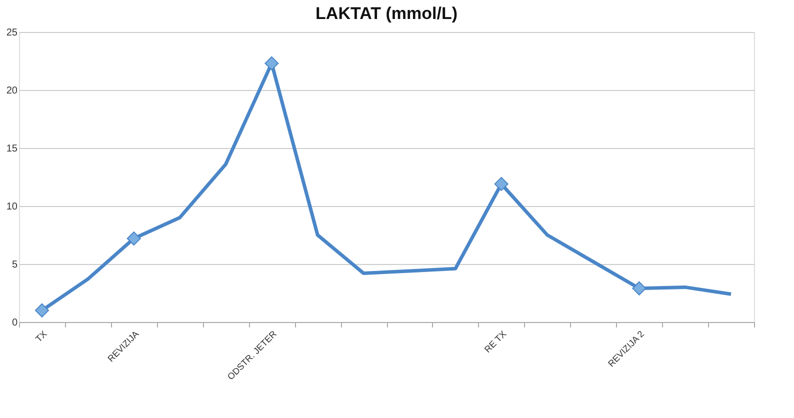  Describe the element at coordinates (12, 207) in the screenshot. I see `y-tick-label: 10` at that location.